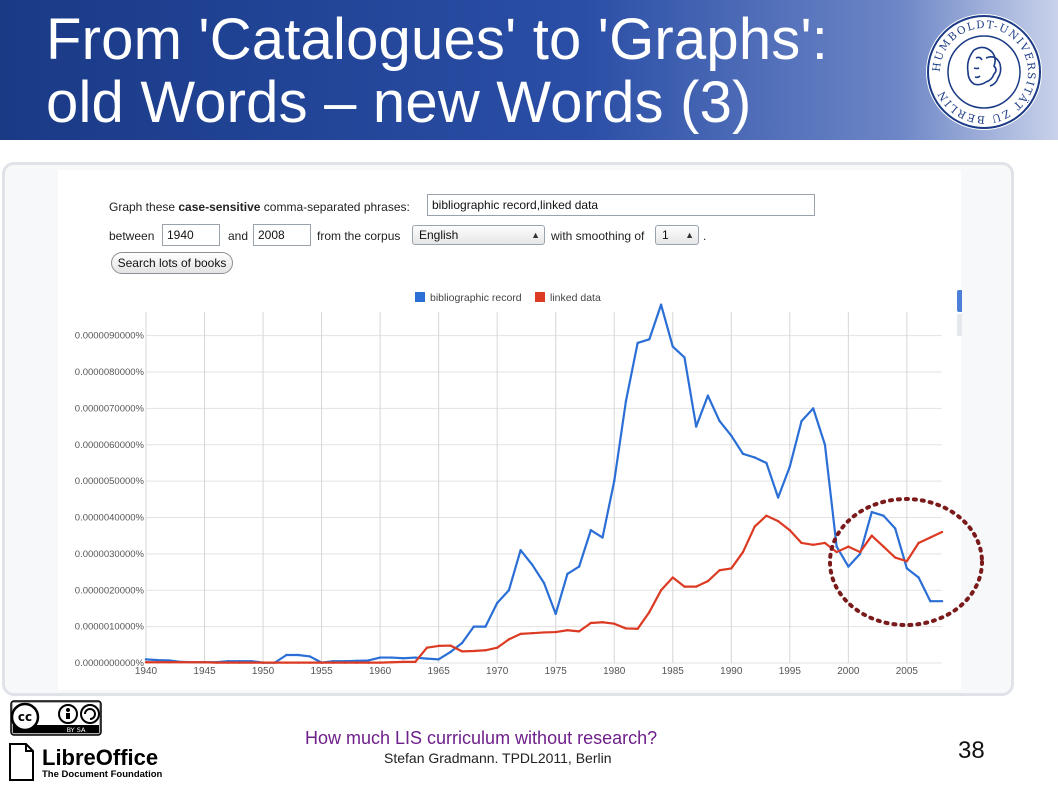 Image resolution: width=1058 pixels, height=793 pixels. I want to click on y-tick-label: 0.0000010000%, so click(110, 627).